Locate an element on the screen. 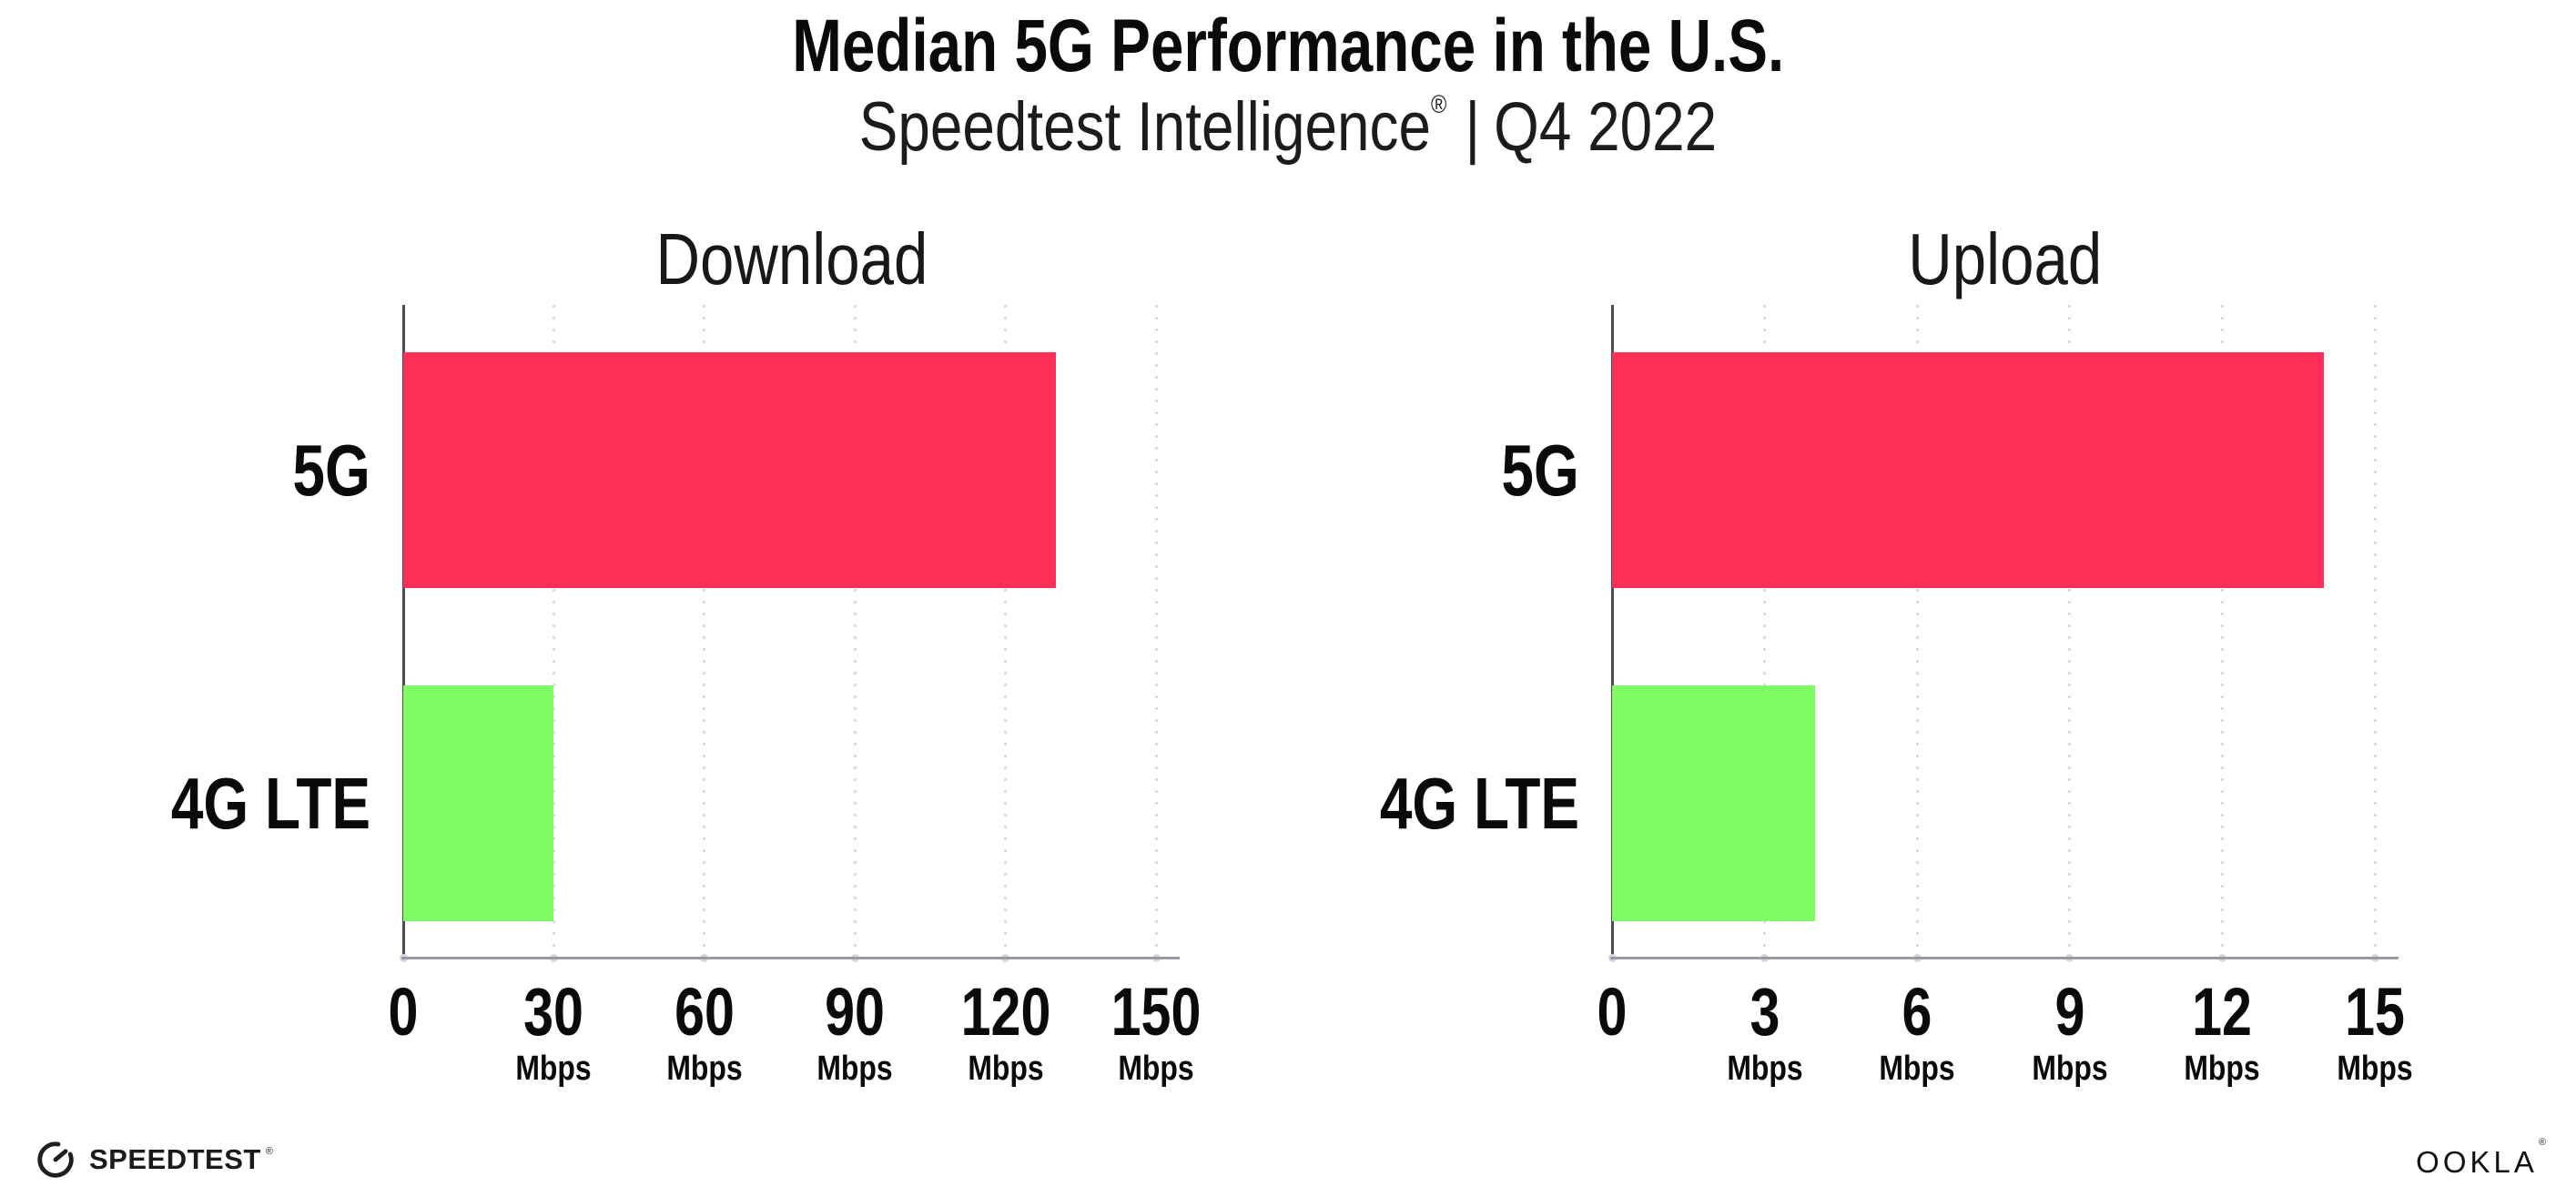 This screenshot has height=1197, width=2576. page-title-text: Median 5G Performance in the U.S. is located at coordinates (1288, 46).